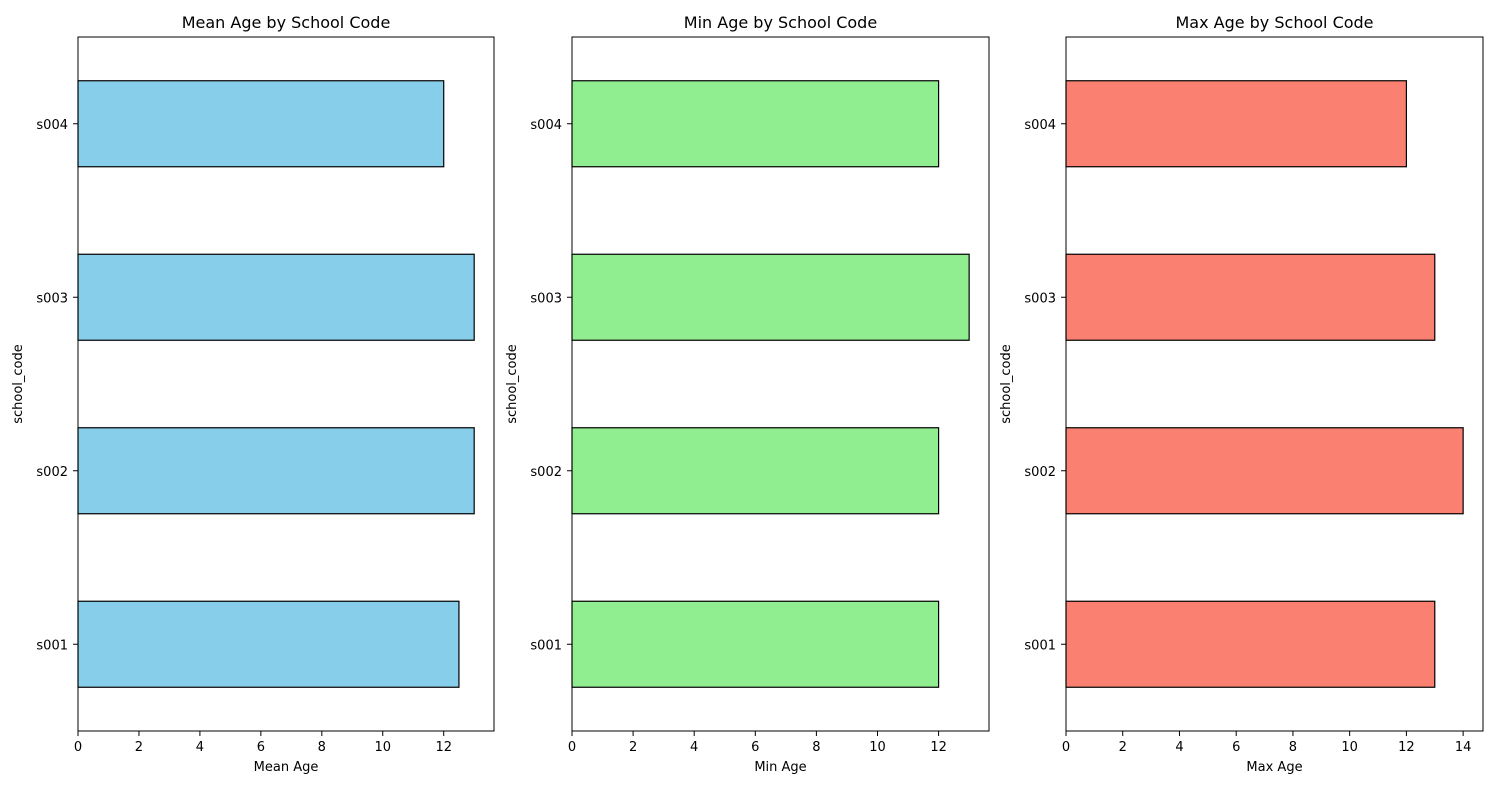  Describe the element at coordinates (780, 22) in the screenshot. I see `chart-title: Min Age by School Code` at that location.